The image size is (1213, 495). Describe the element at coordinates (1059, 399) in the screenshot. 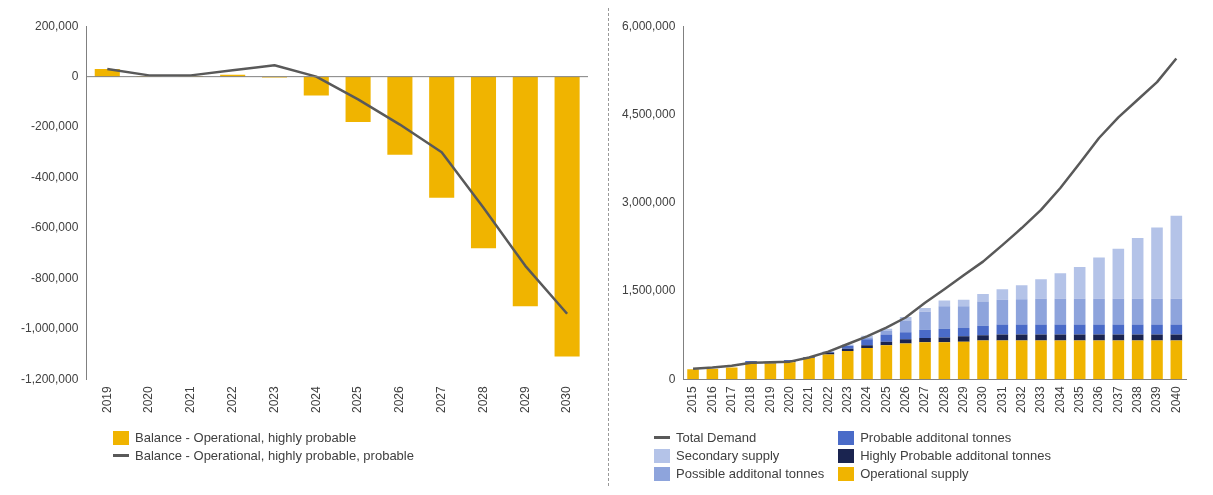

I see `x-tick-label: 2034` at that location.